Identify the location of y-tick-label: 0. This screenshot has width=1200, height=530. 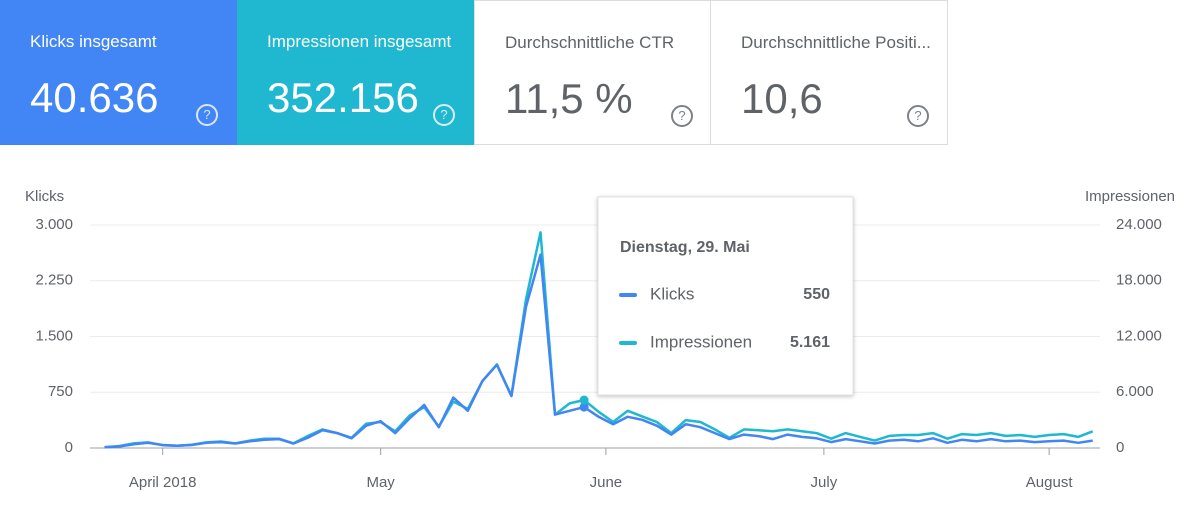
(69, 447).